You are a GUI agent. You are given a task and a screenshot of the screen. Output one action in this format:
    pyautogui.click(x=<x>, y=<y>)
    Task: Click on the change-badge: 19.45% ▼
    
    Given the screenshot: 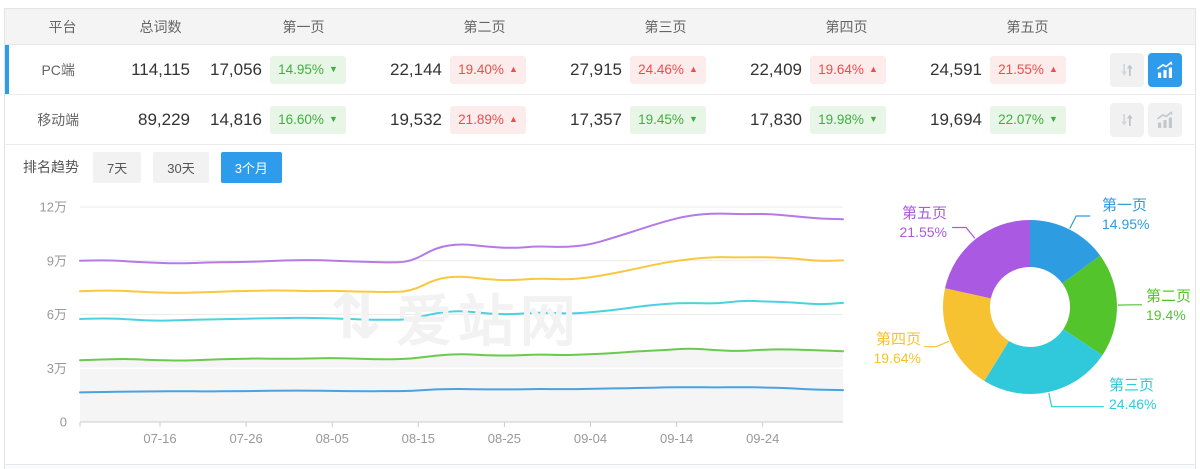 What is the action you would take?
    pyautogui.click(x=668, y=119)
    